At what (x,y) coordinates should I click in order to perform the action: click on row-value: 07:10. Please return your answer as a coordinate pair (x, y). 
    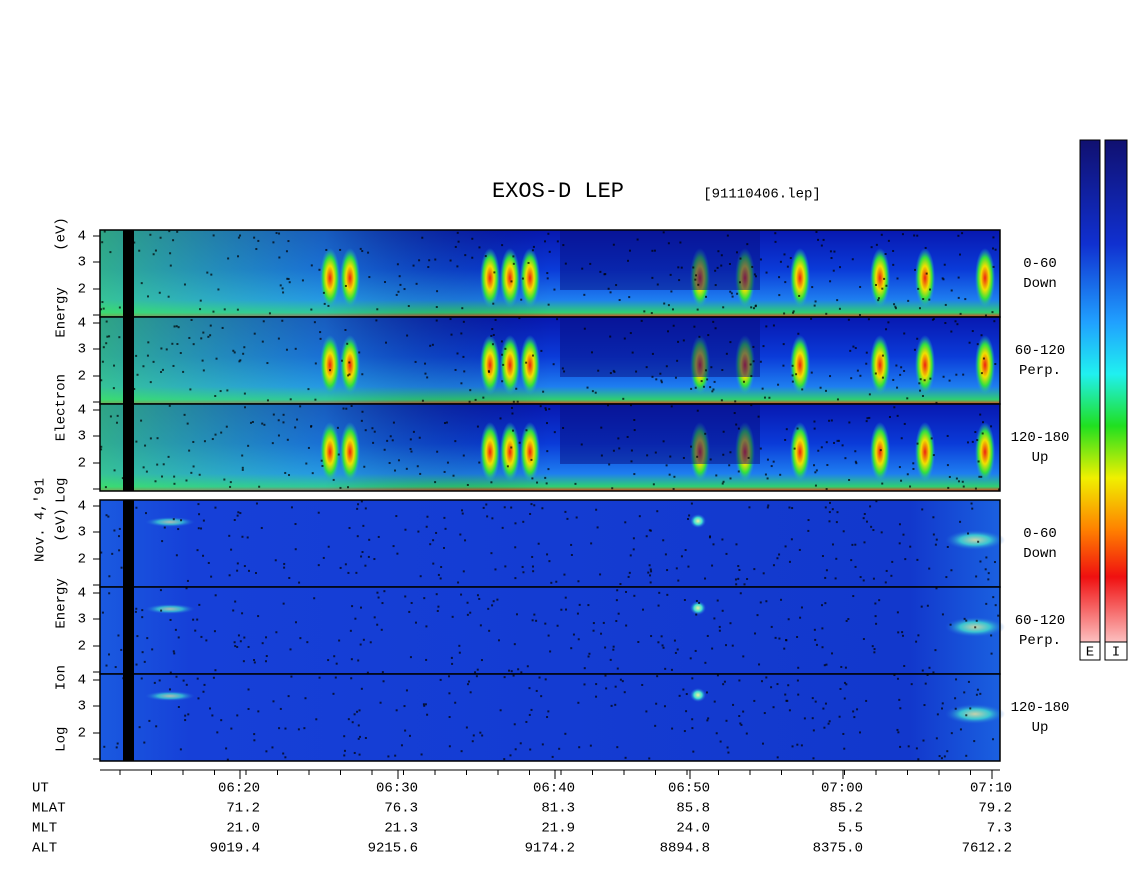
    Looking at the image, I should click on (991, 789).